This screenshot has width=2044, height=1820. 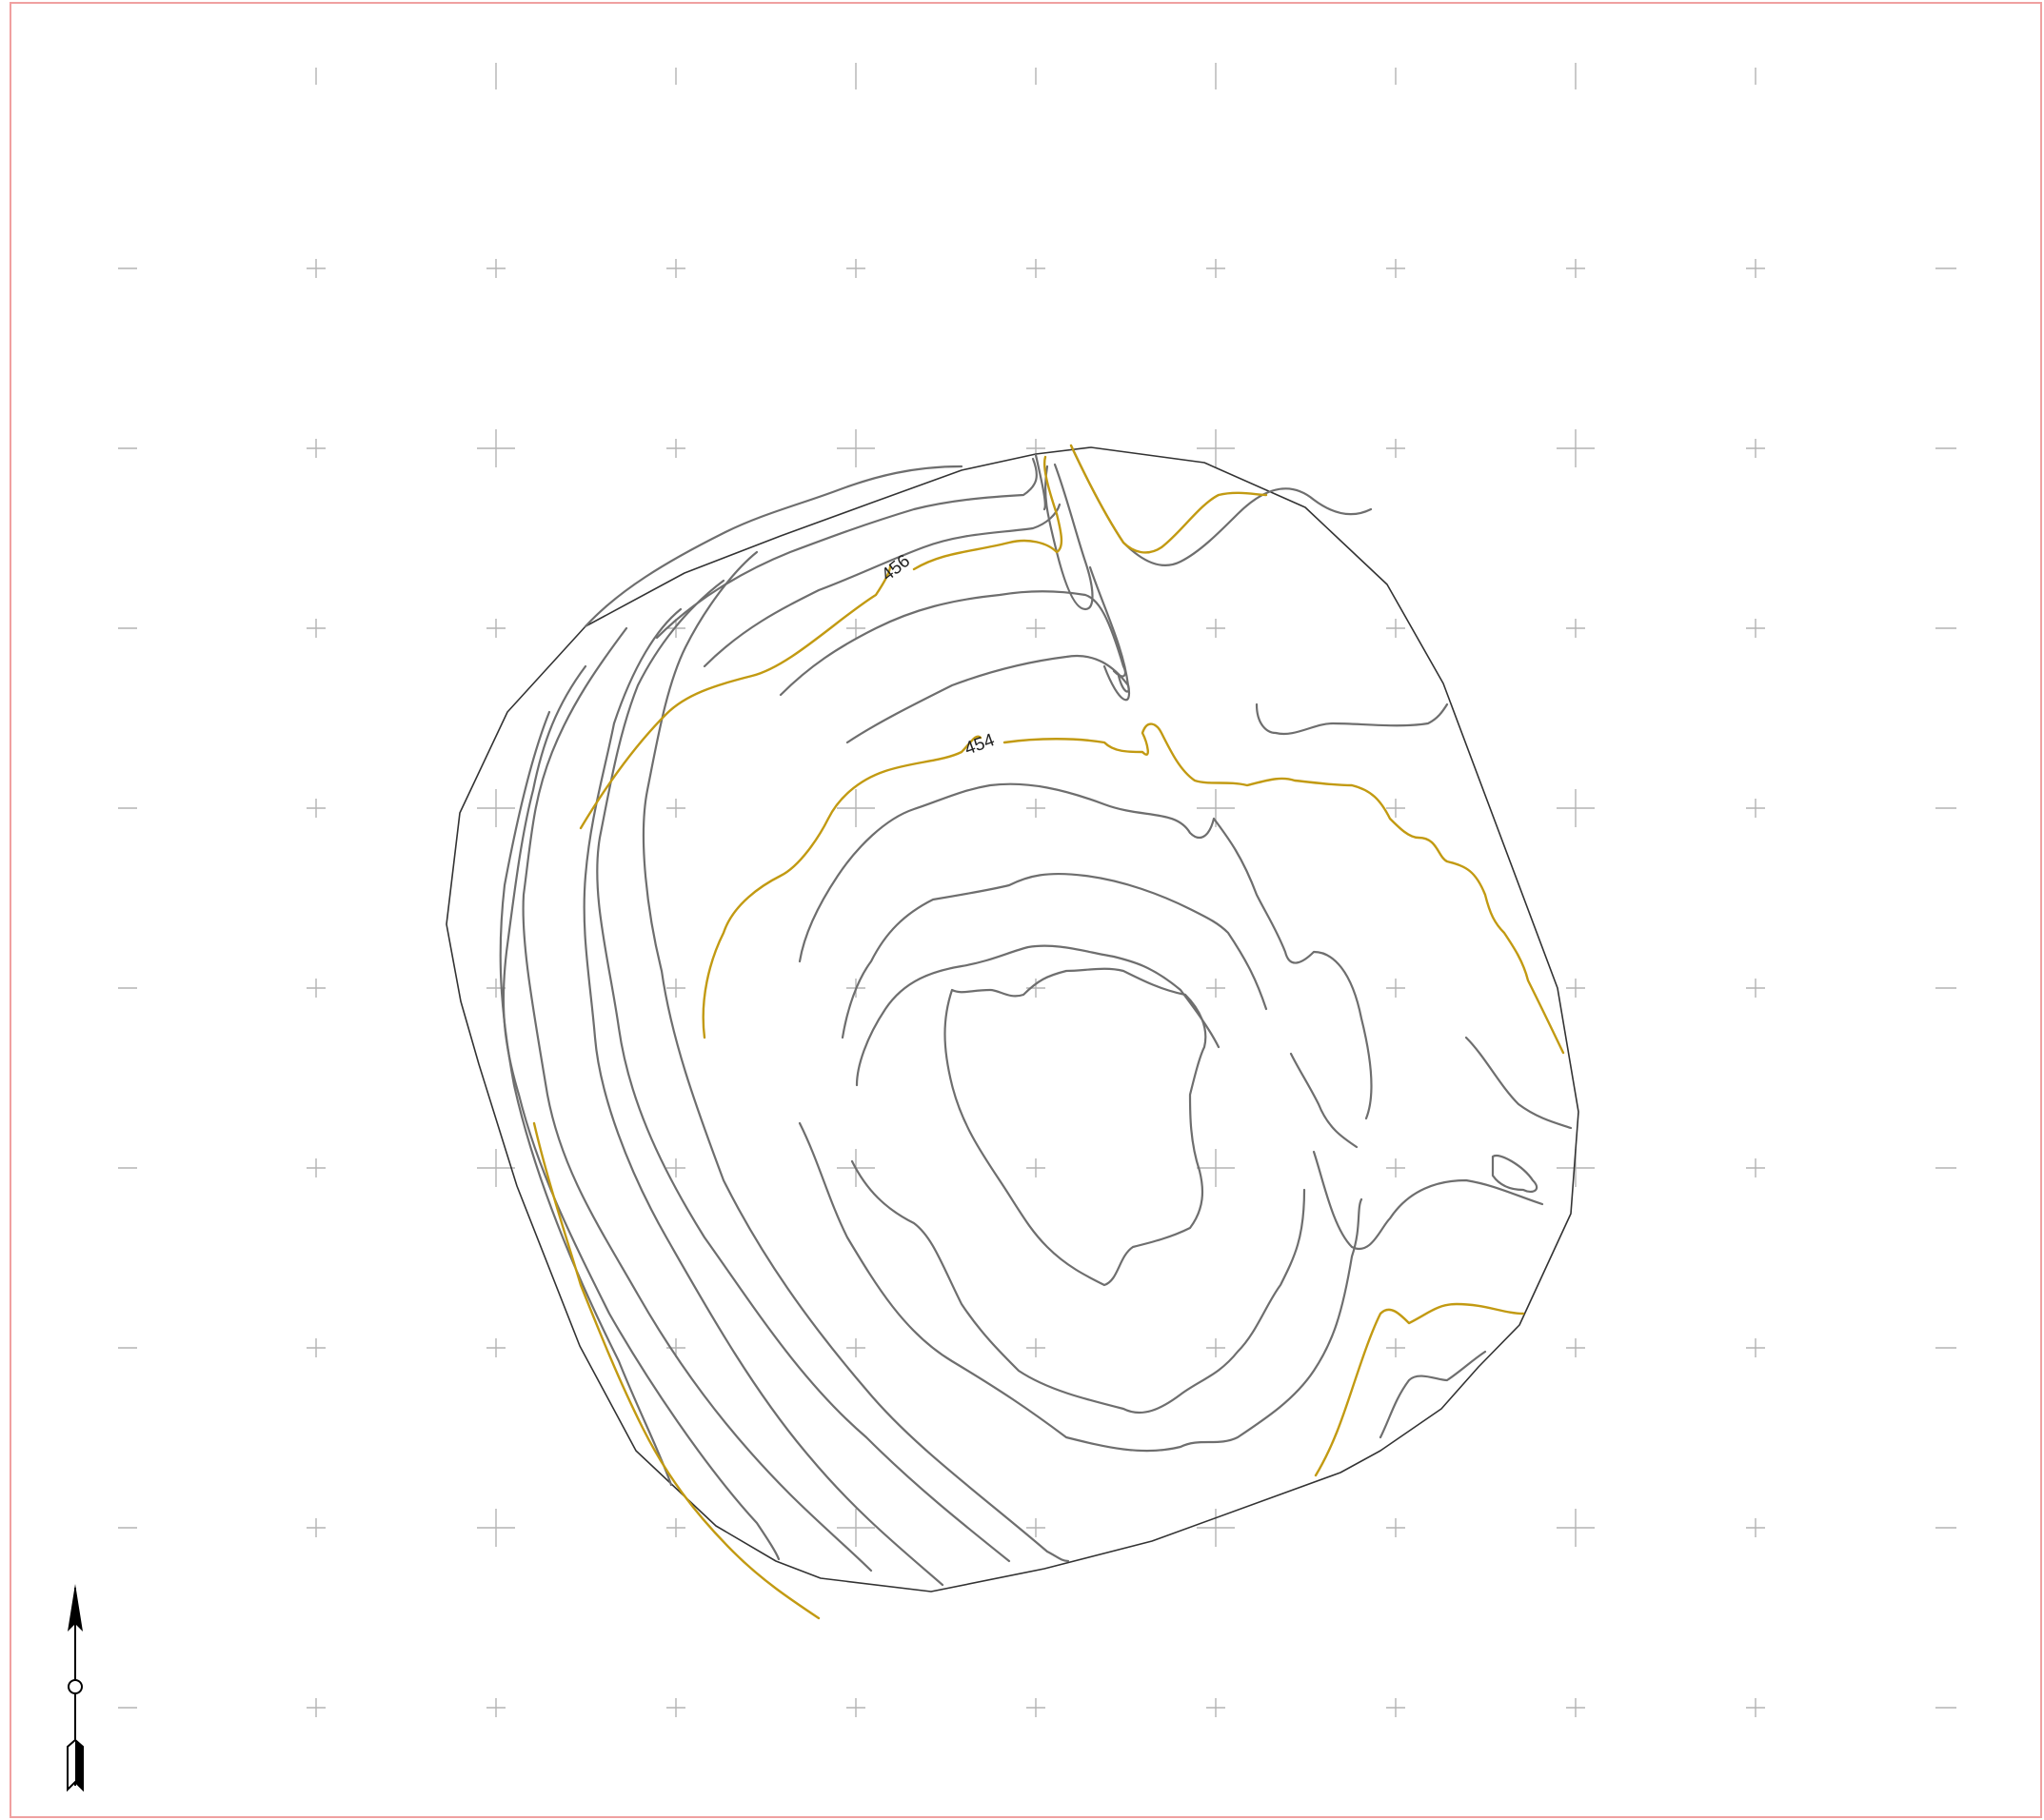 I want to click on contour-label-454-text: 454, so click(x=980, y=745).